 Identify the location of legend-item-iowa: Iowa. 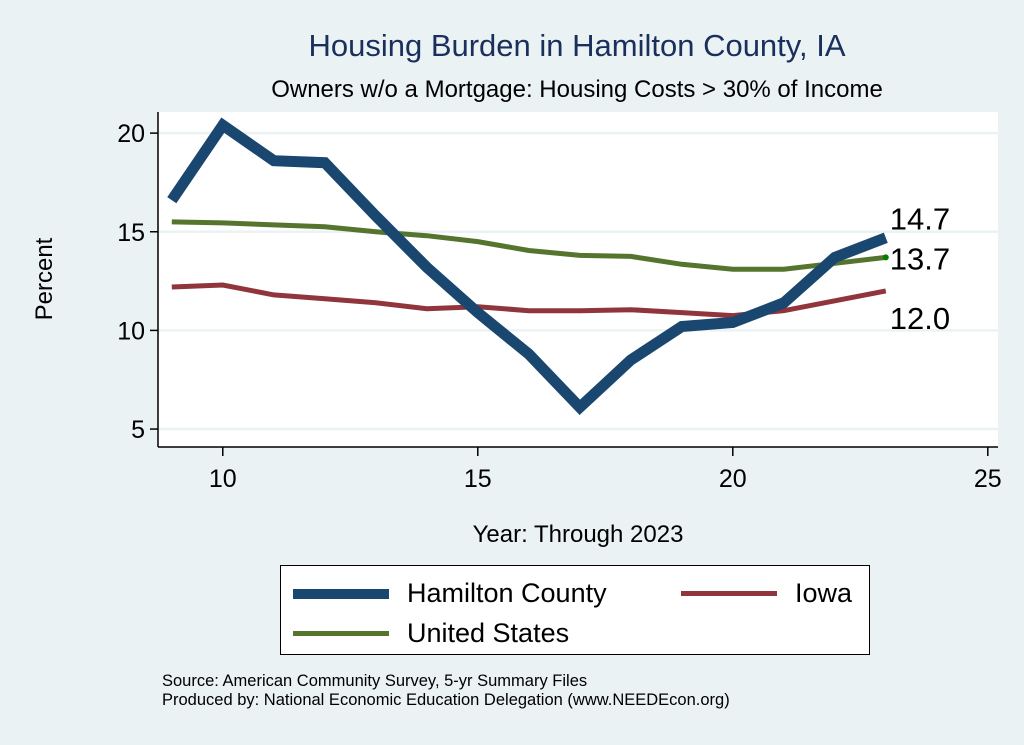
(766, 593).